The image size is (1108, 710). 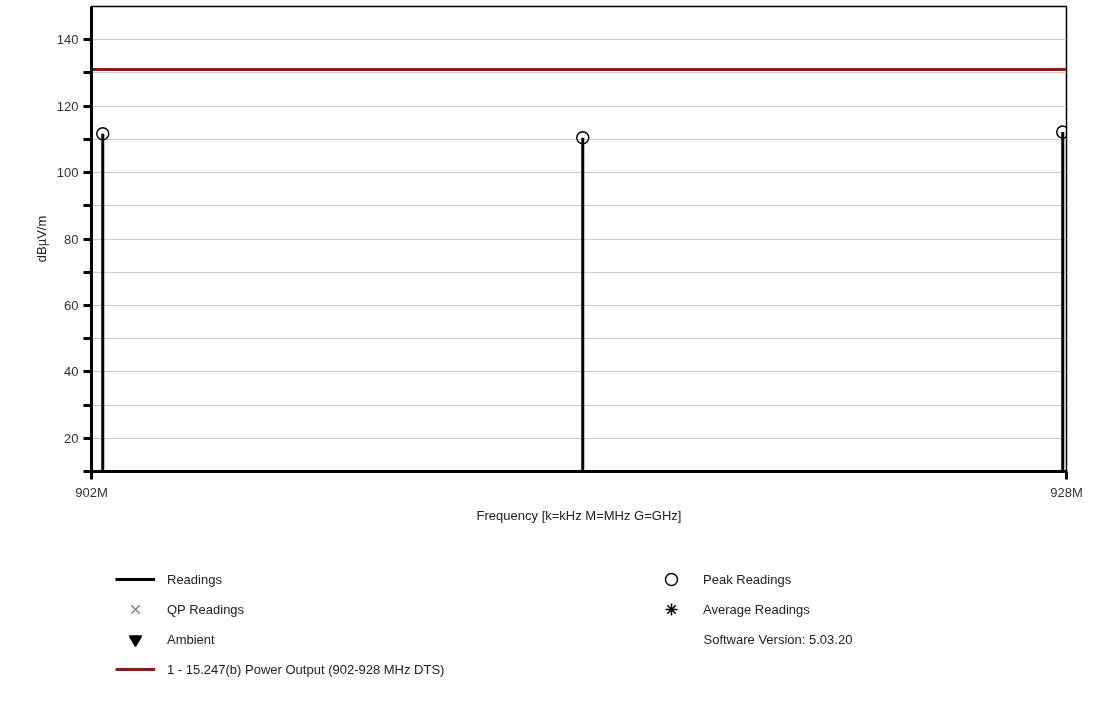 What do you see at coordinates (756, 609) in the screenshot?
I see `legend-label: Average Readings` at bounding box center [756, 609].